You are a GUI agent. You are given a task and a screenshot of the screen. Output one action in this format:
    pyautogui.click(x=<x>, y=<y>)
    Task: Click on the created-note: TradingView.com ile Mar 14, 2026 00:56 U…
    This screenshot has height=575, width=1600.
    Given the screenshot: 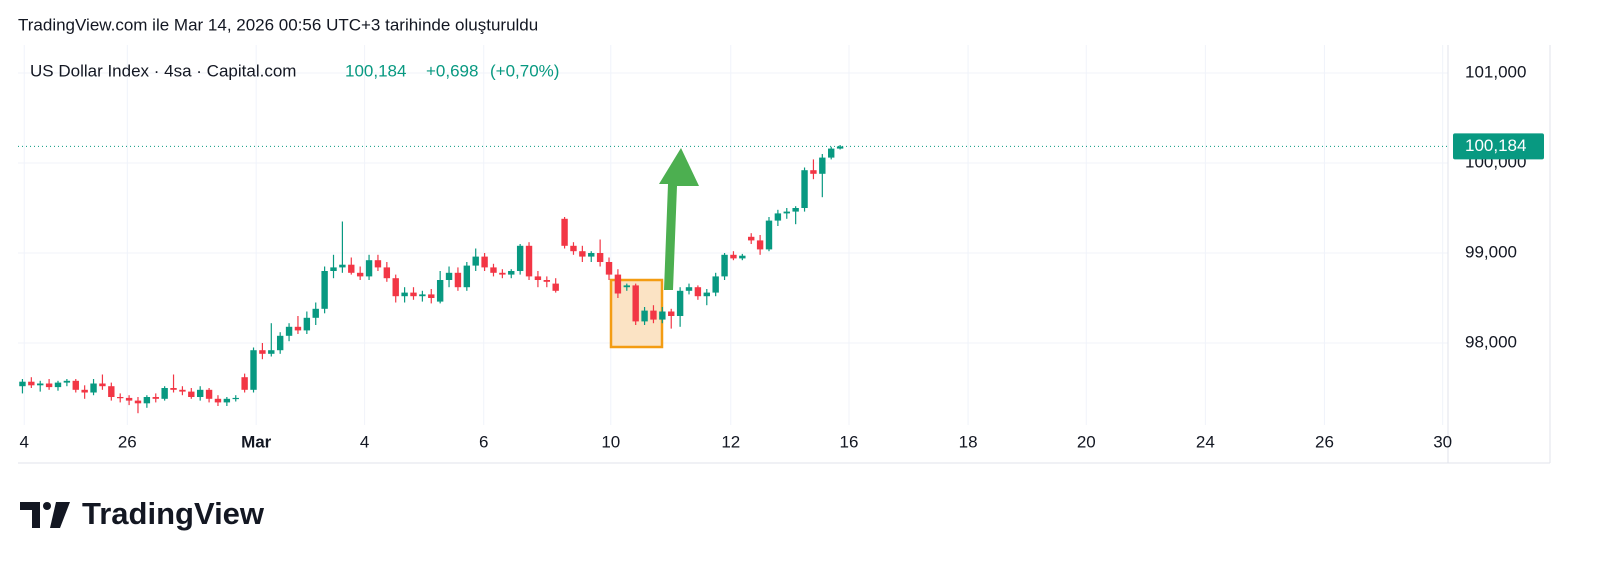 What is the action you would take?
    pyautogui.click(x=278, y=24)
    